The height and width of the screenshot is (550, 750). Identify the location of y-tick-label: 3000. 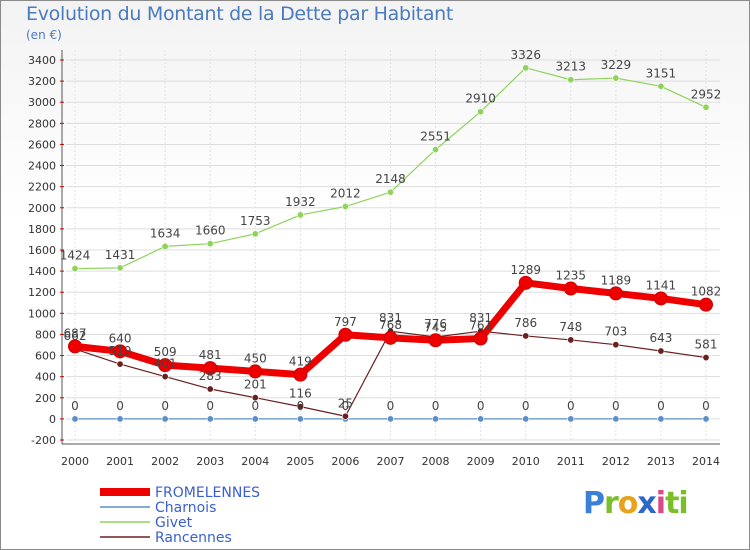
(42, 102).